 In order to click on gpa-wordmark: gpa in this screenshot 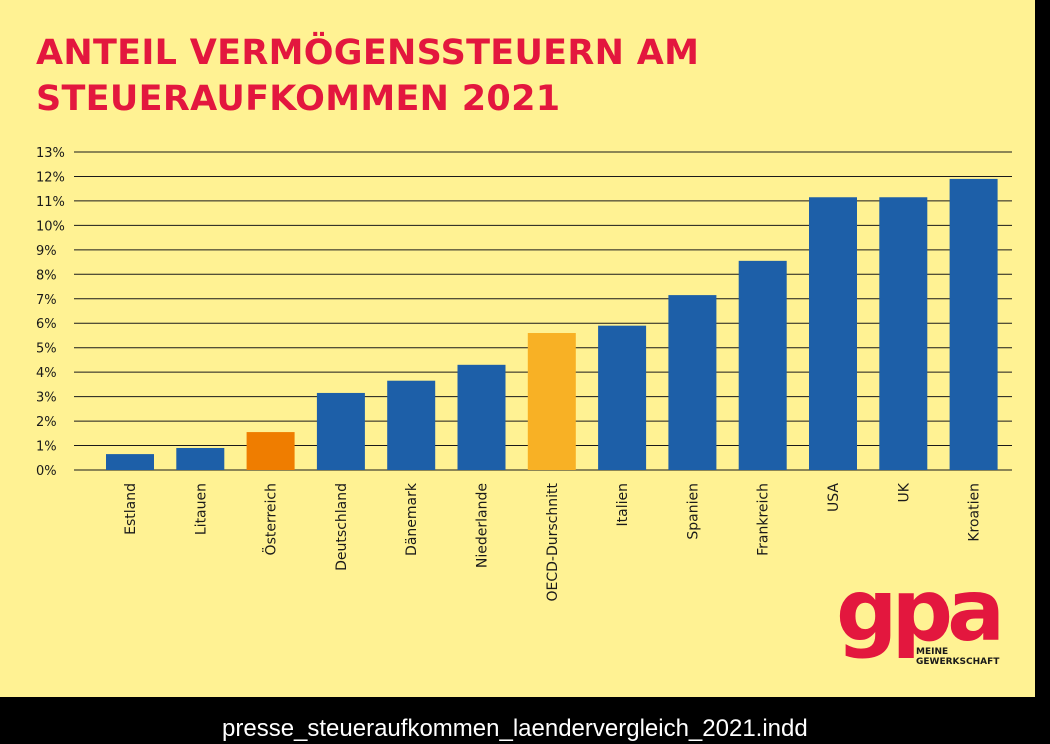, I will do `click(917, 619)`.